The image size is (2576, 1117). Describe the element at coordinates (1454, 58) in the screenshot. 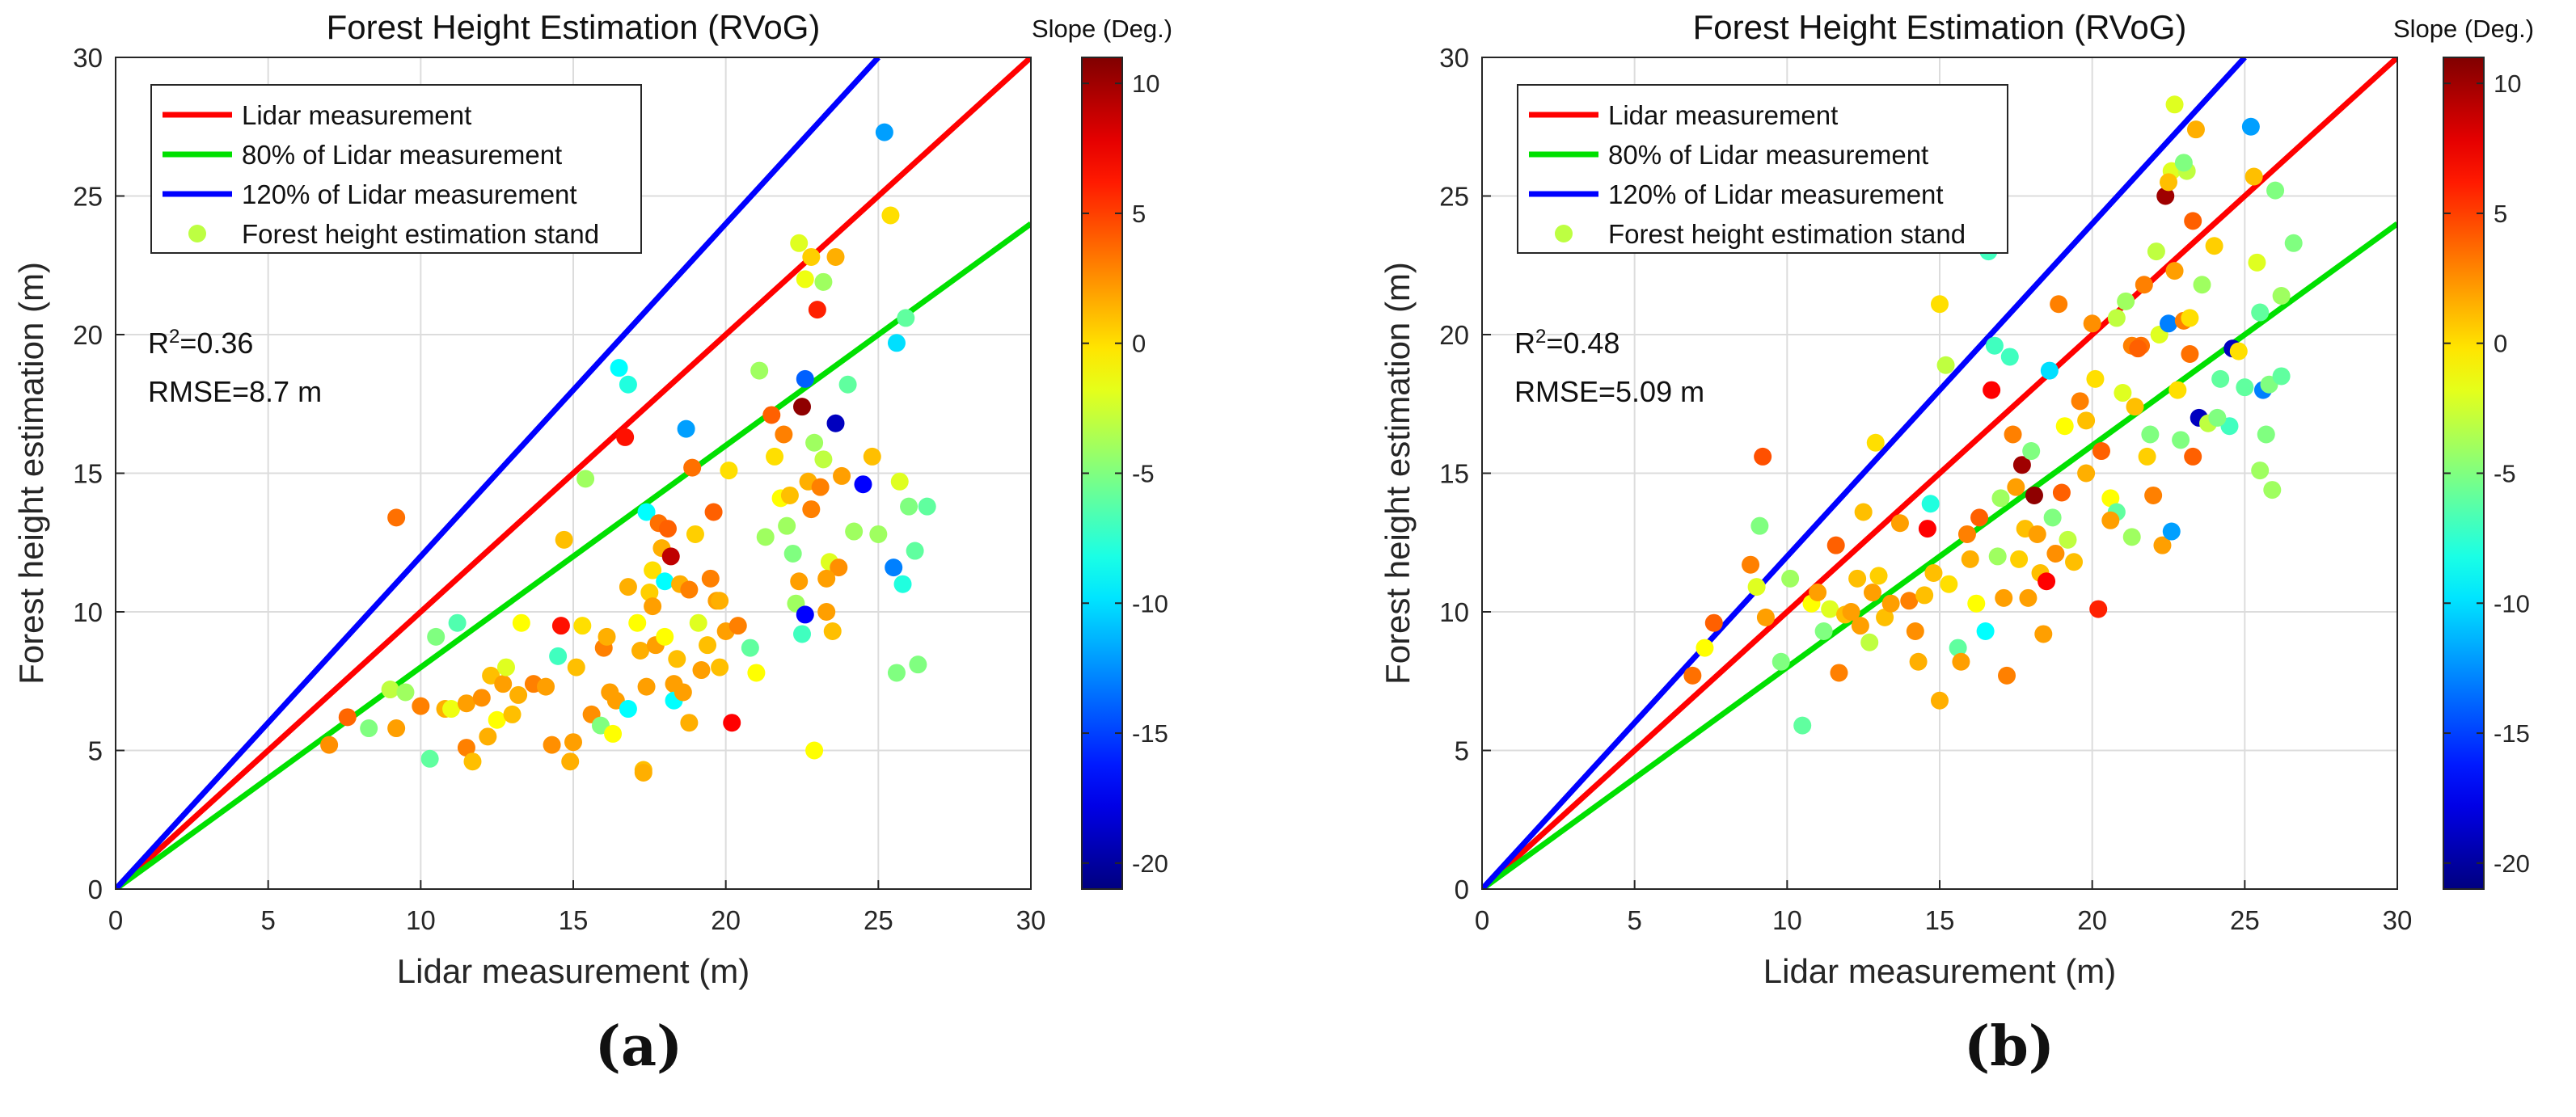

I see `y-tick-label: 30` at that location.